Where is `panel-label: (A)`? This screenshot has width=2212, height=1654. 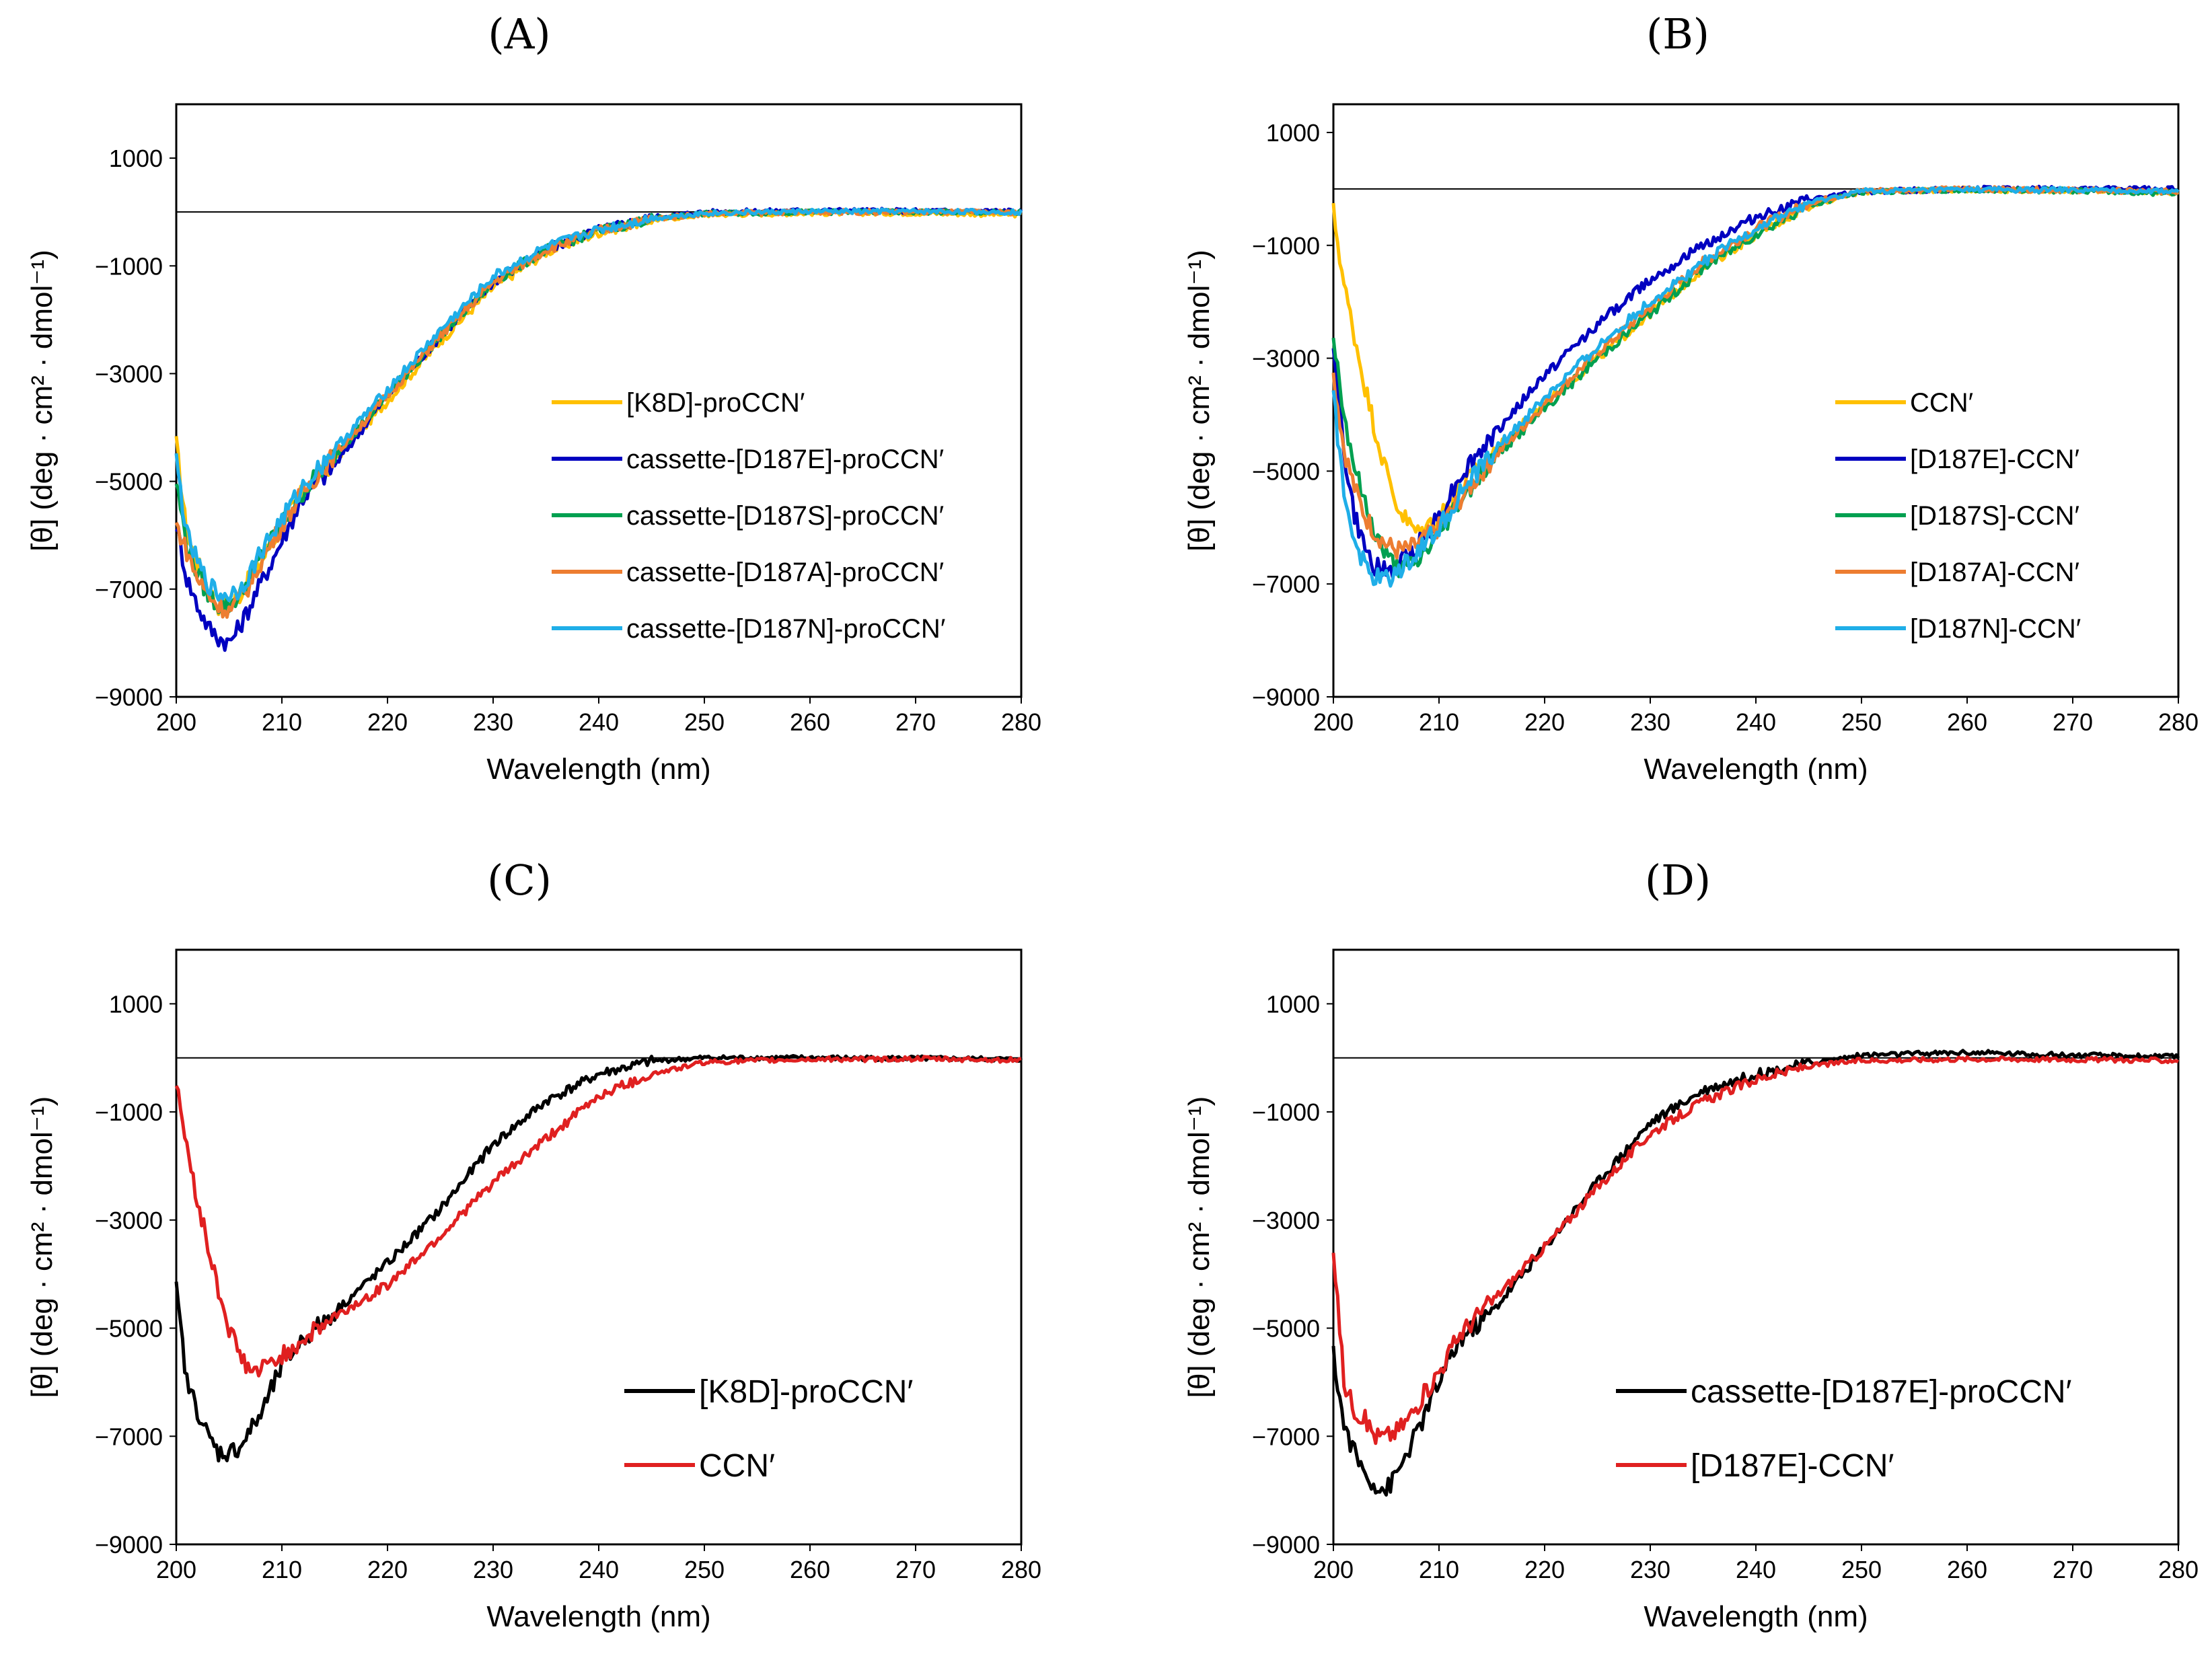
panel-label: (A) is located at coordinates (519, 34).